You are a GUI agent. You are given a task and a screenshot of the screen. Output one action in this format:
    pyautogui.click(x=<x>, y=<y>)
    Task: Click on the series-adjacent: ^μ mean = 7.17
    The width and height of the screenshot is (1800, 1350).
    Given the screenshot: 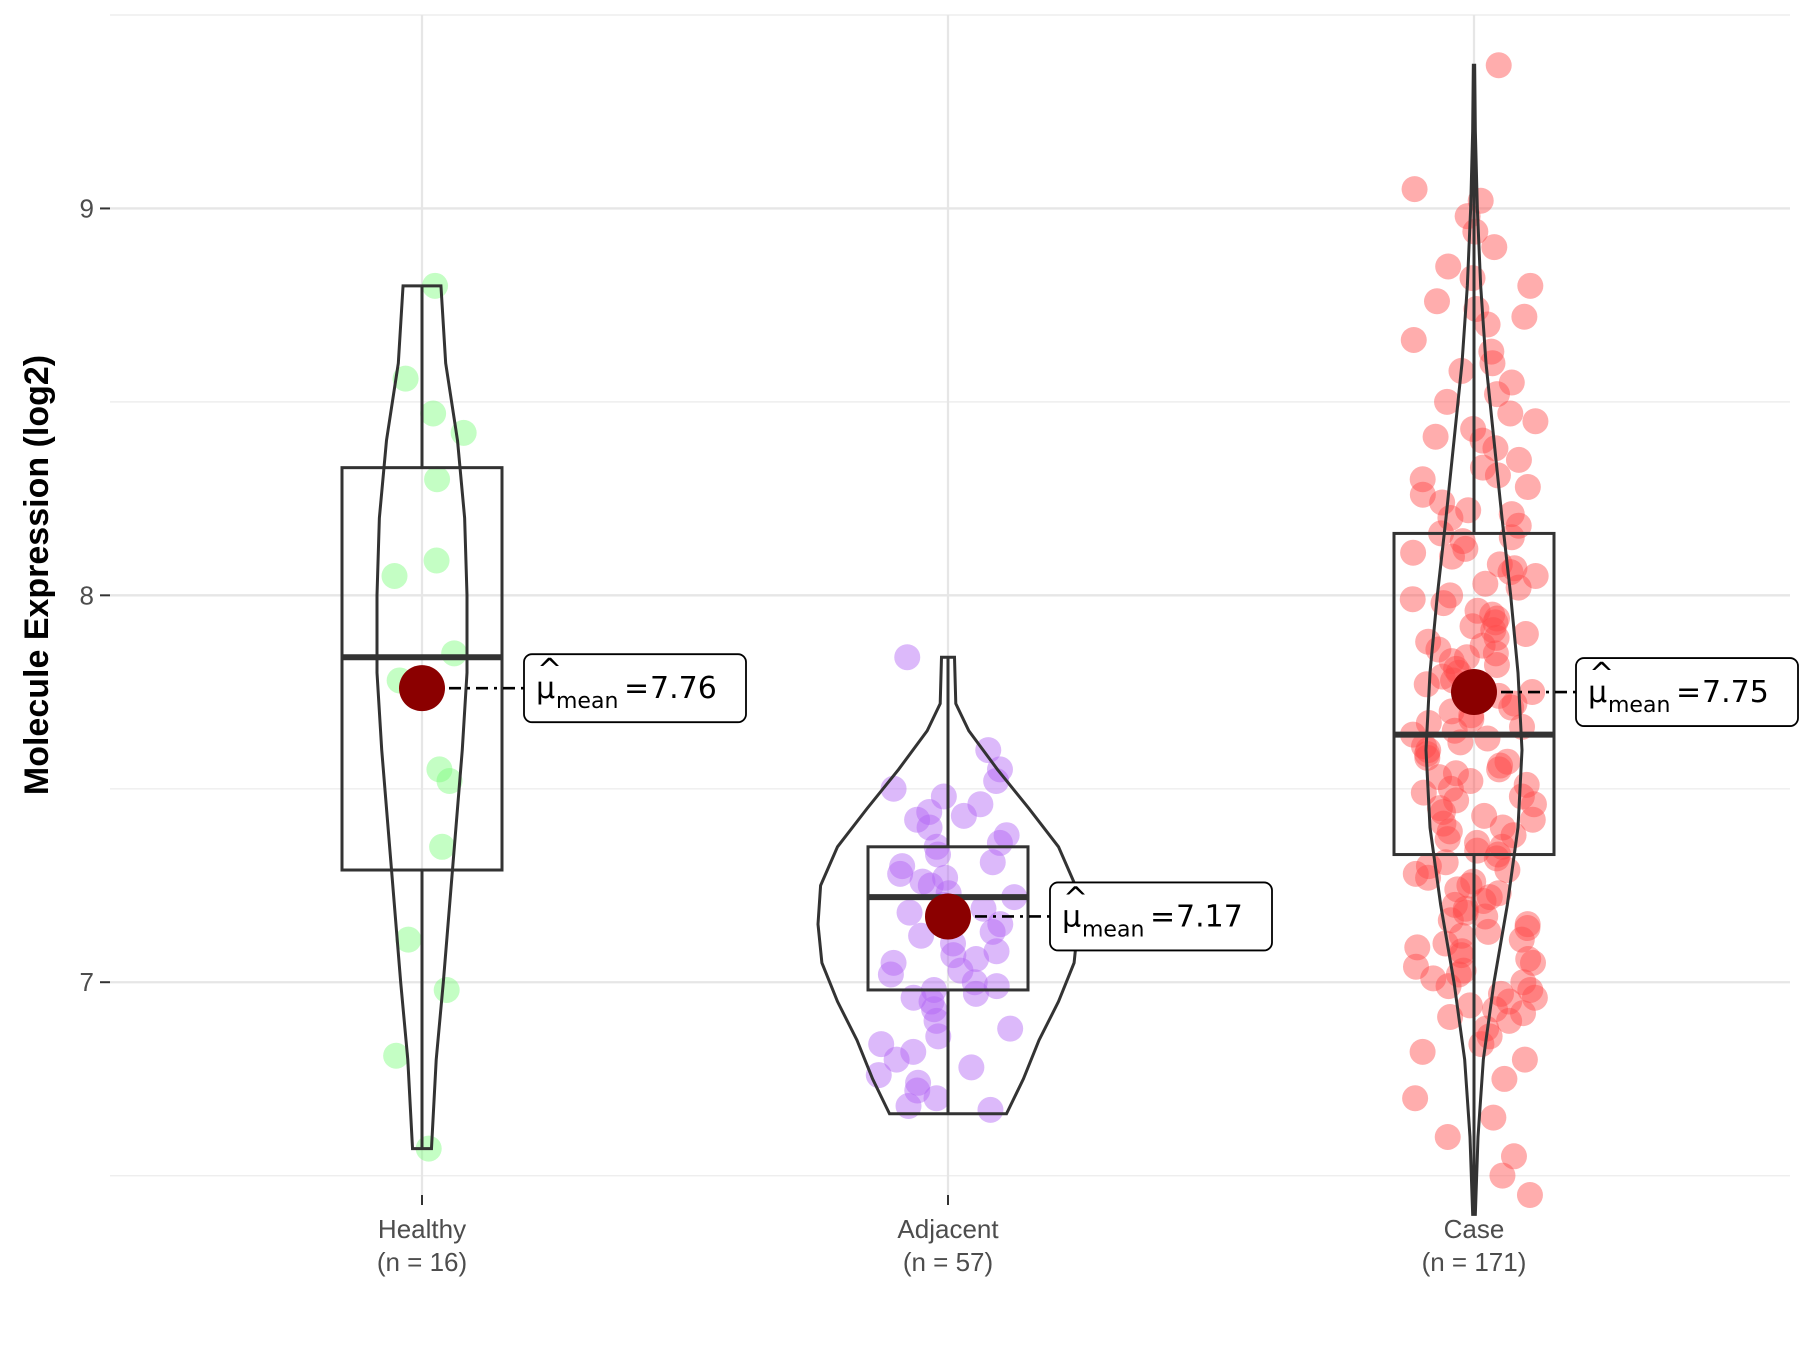 What is the action you would take?
    pyautogui.click(x=1044, y=883)
    